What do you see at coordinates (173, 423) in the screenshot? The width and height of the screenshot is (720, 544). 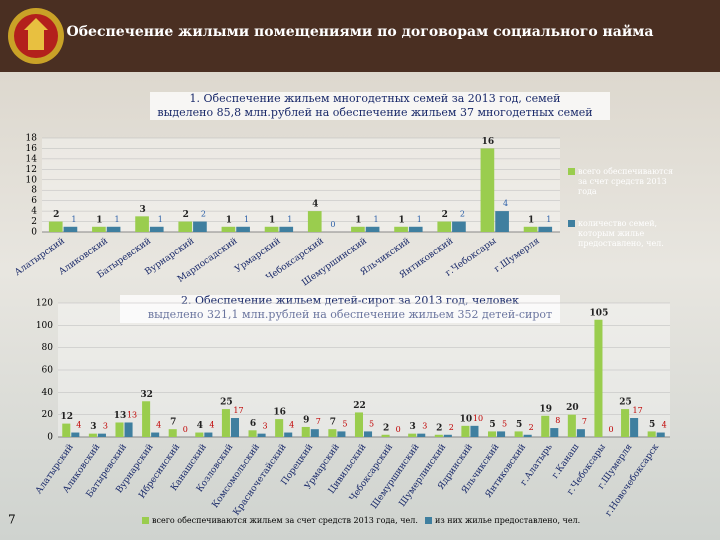 I see `data-label: 7` at bounding box center [173, 423].